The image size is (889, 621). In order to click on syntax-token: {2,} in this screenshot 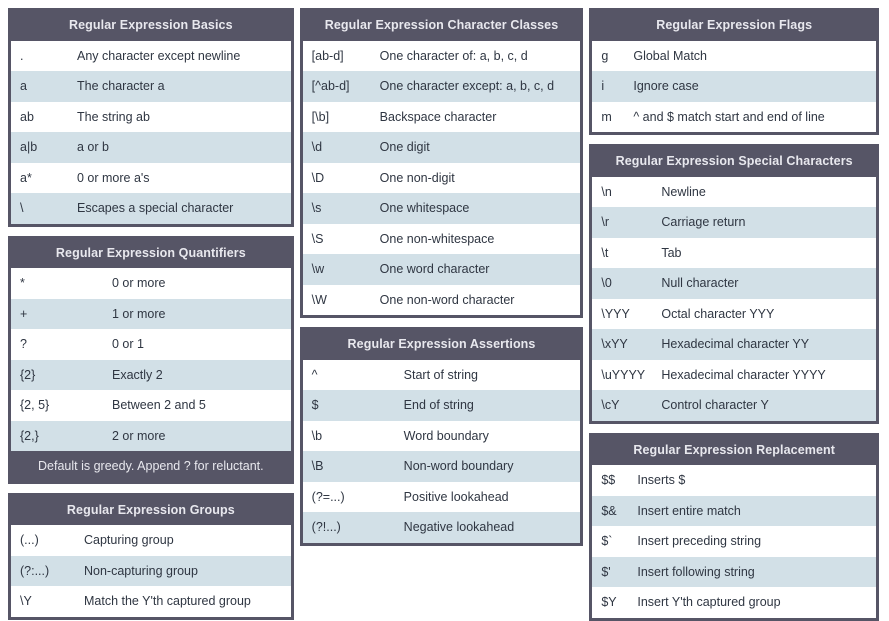, I will do `click(29, 435)`.